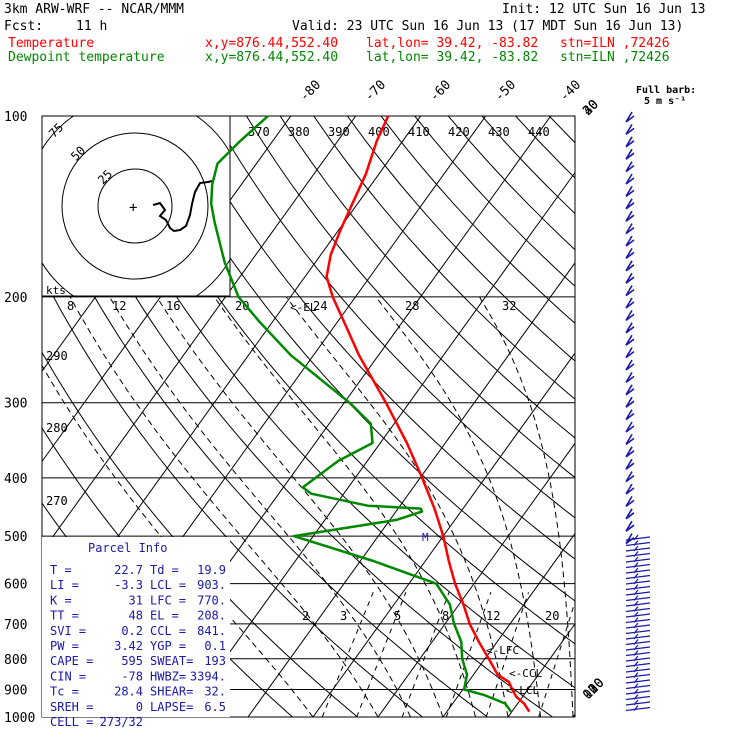 The width and height of the screenshot is (740, 740). I want to click on mixing-ratio-label: 3, so click(343, 616).